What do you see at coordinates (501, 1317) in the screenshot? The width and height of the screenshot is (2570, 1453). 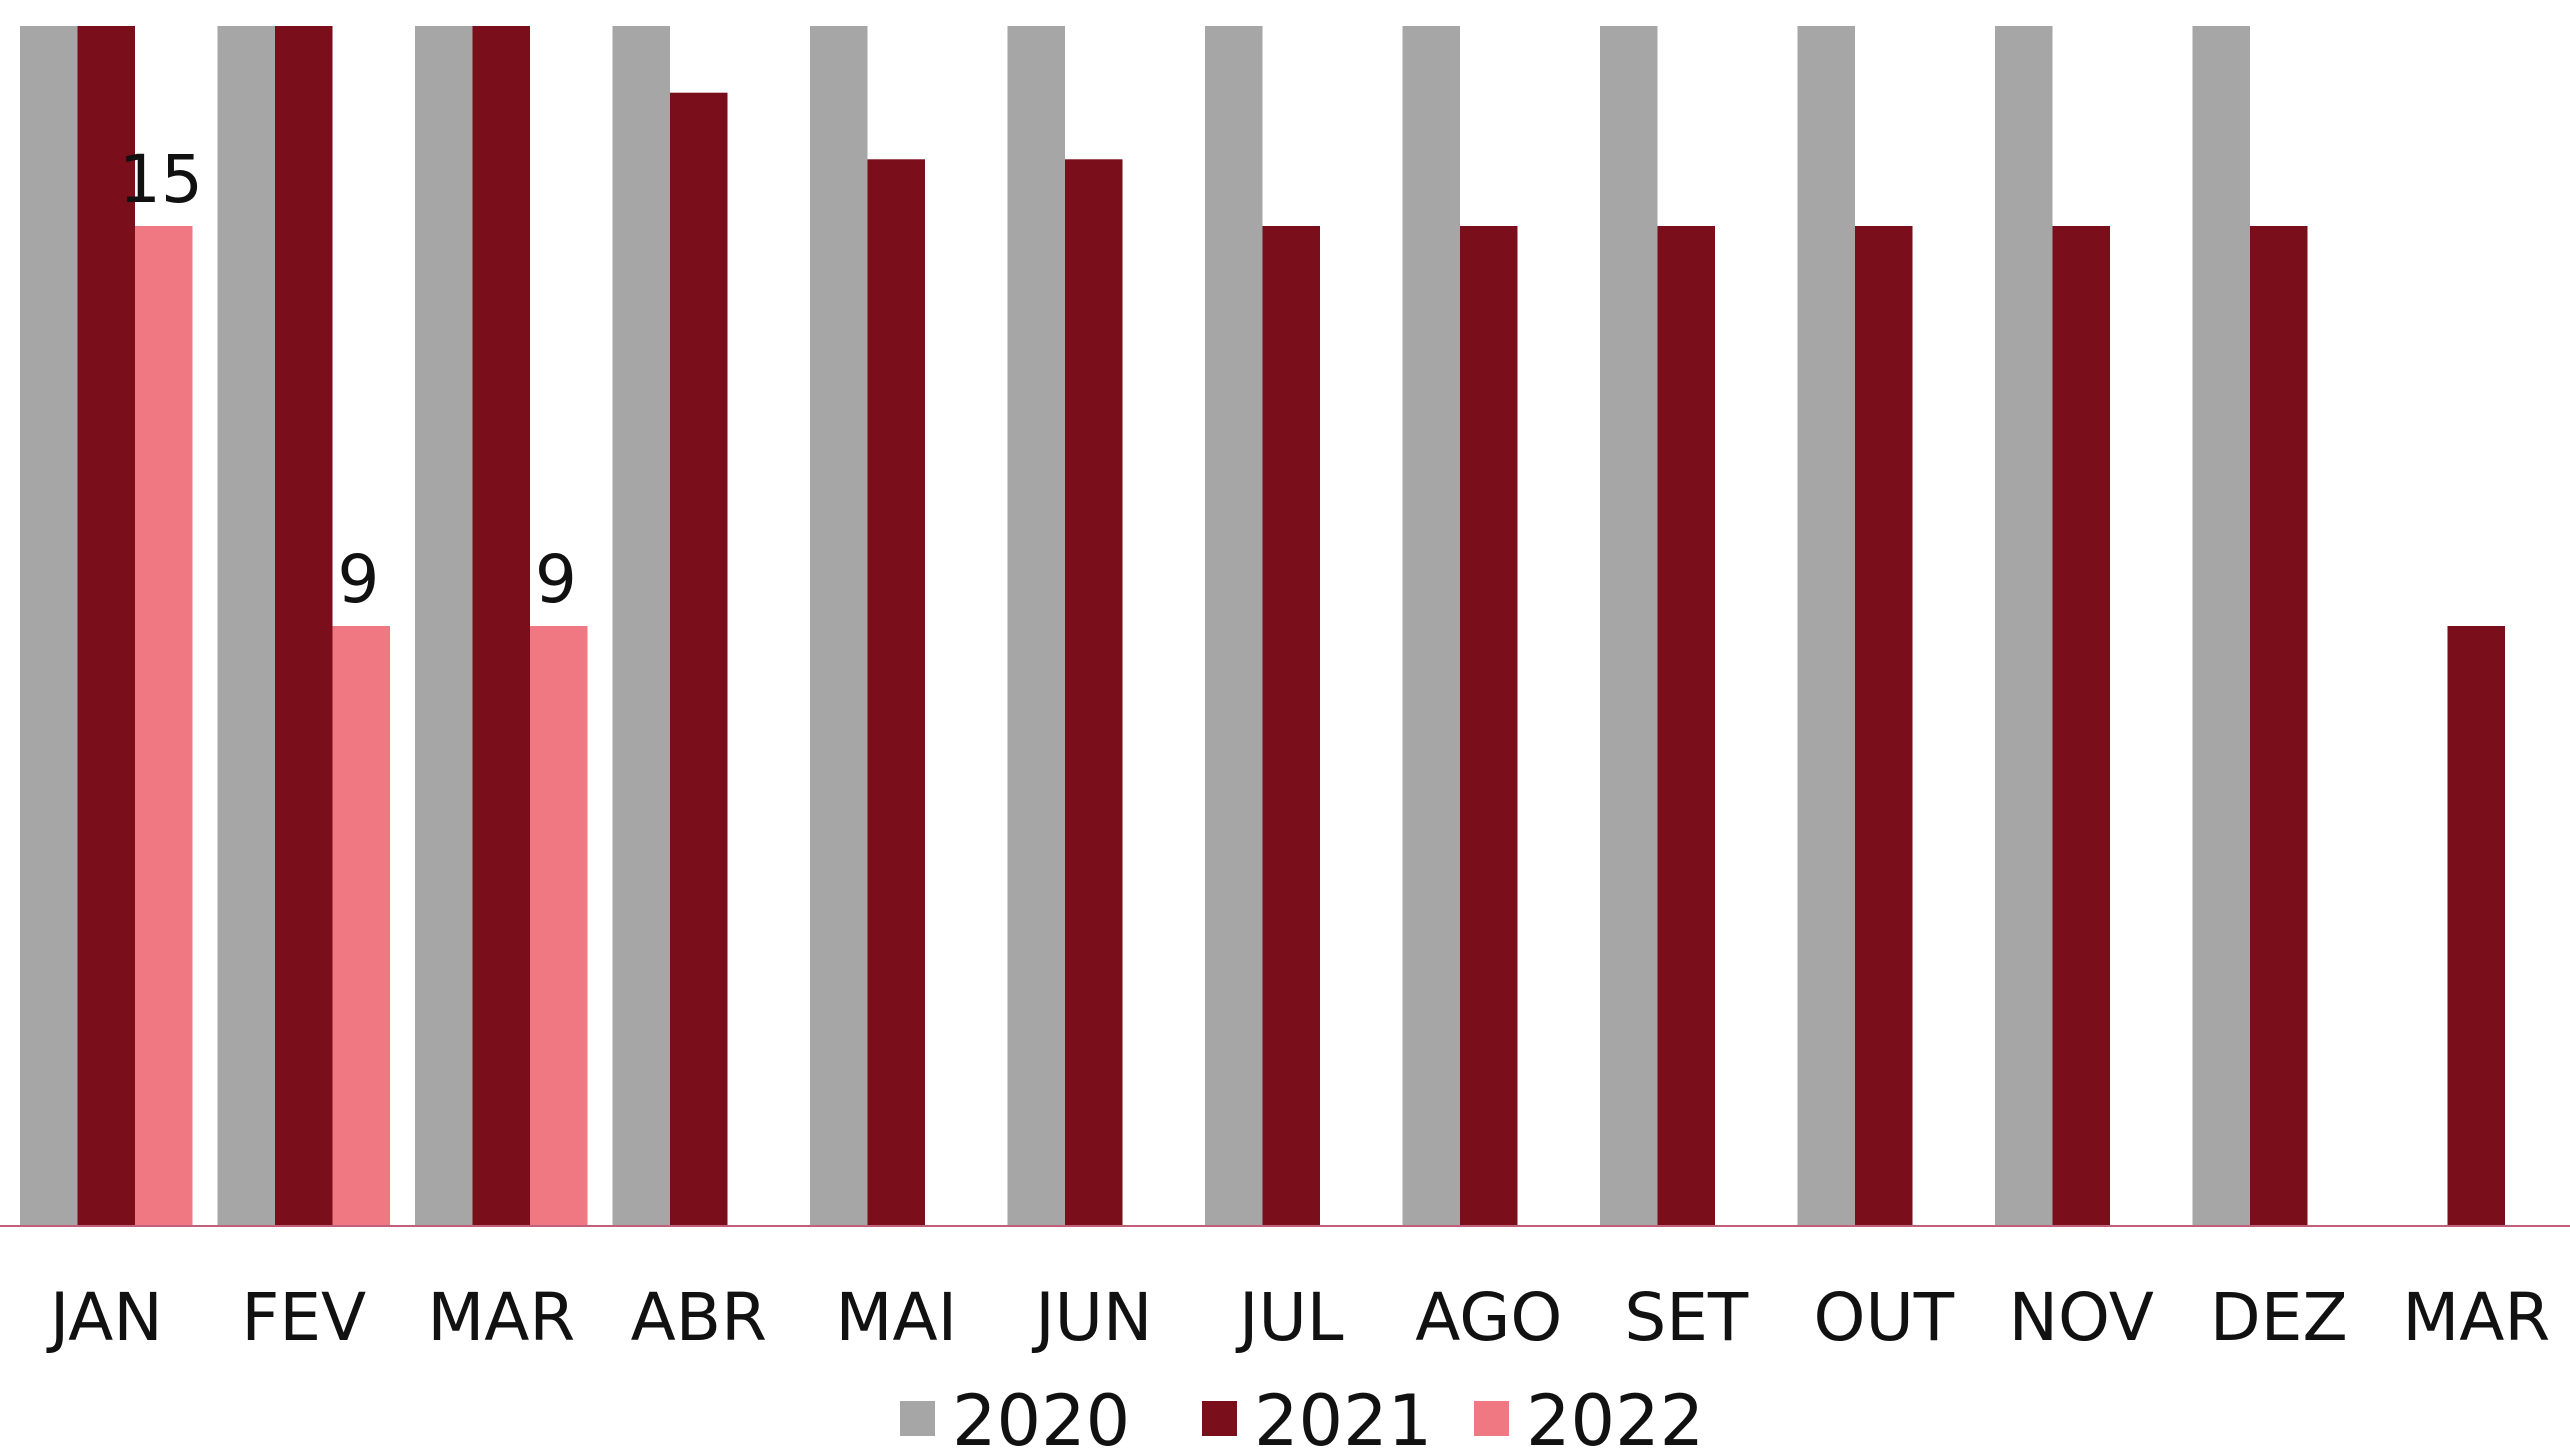 I see `x-tick-label-2: MAR` at bounding box center [501, 1317].